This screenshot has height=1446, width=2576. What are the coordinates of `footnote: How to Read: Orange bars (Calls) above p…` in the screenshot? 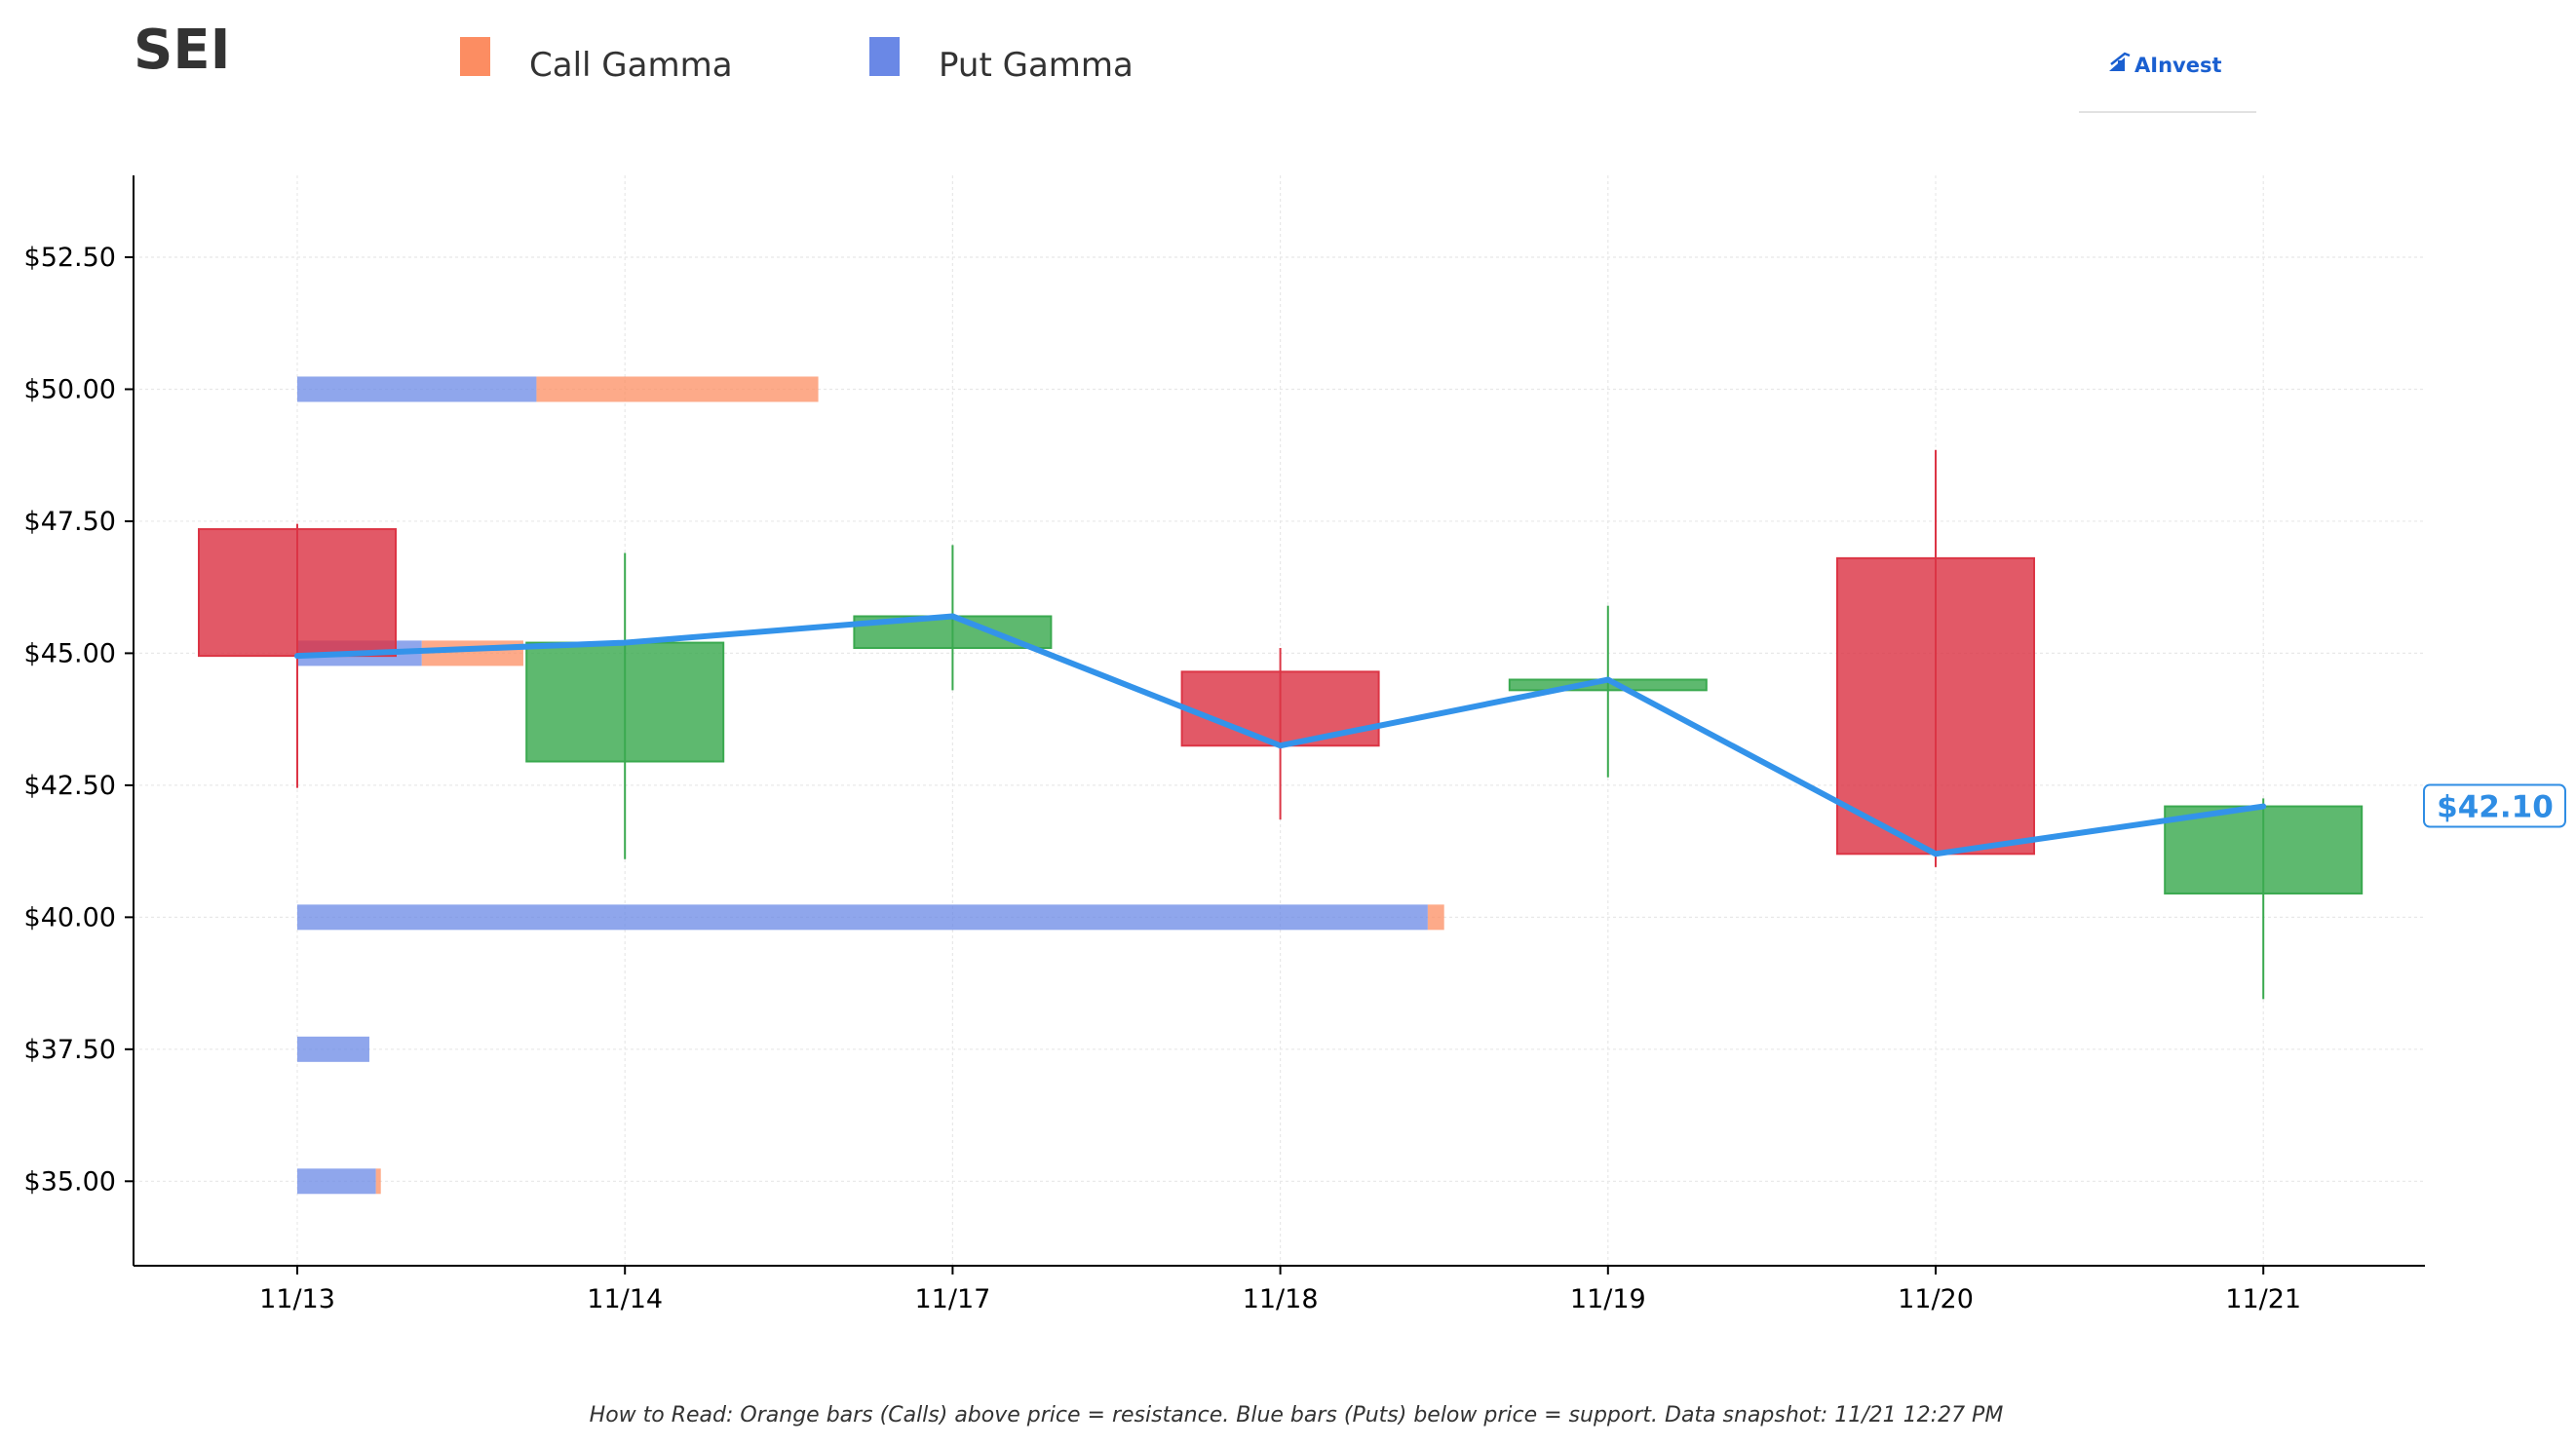 It's located at (1297, 1415).